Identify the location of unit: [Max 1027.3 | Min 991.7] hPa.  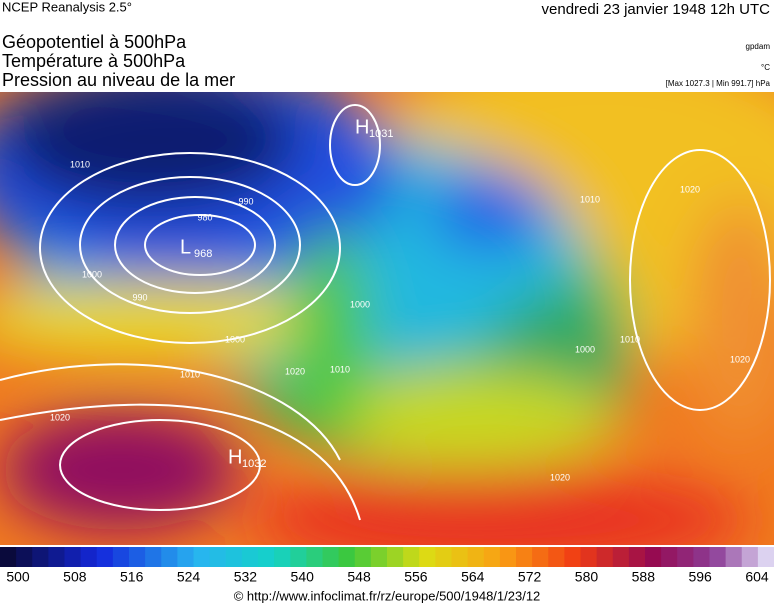
(718, 83).